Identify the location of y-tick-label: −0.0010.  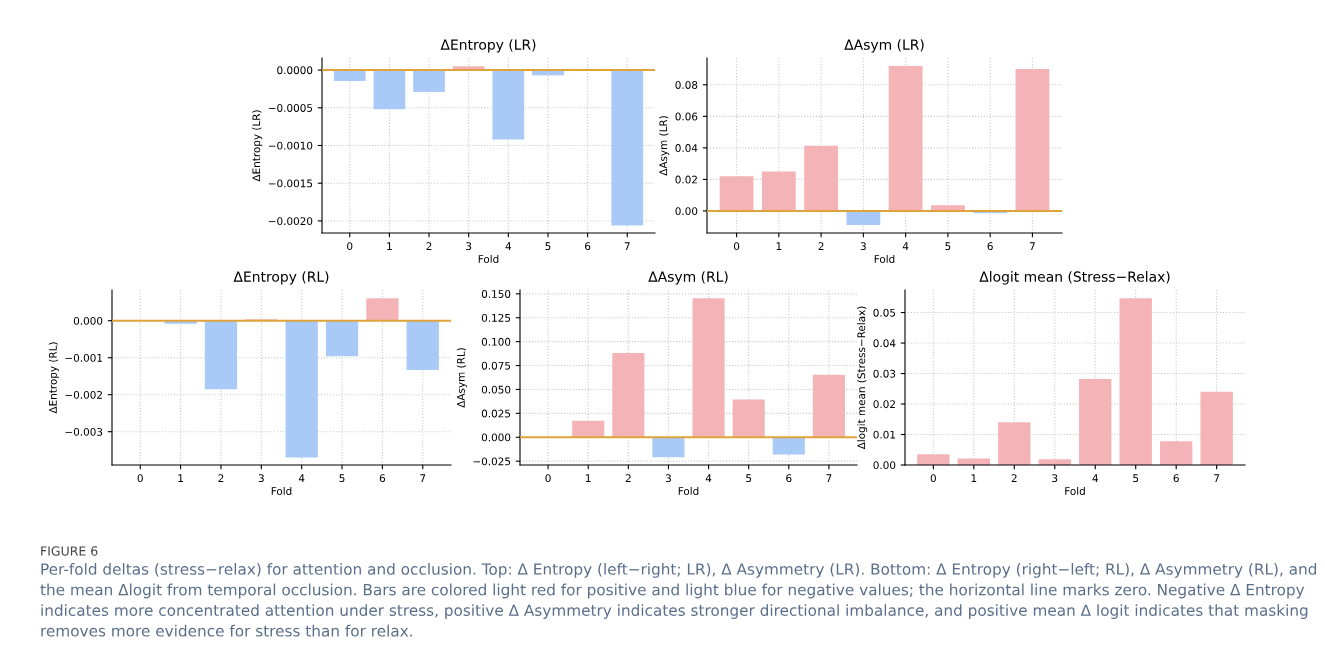
(290, 145).